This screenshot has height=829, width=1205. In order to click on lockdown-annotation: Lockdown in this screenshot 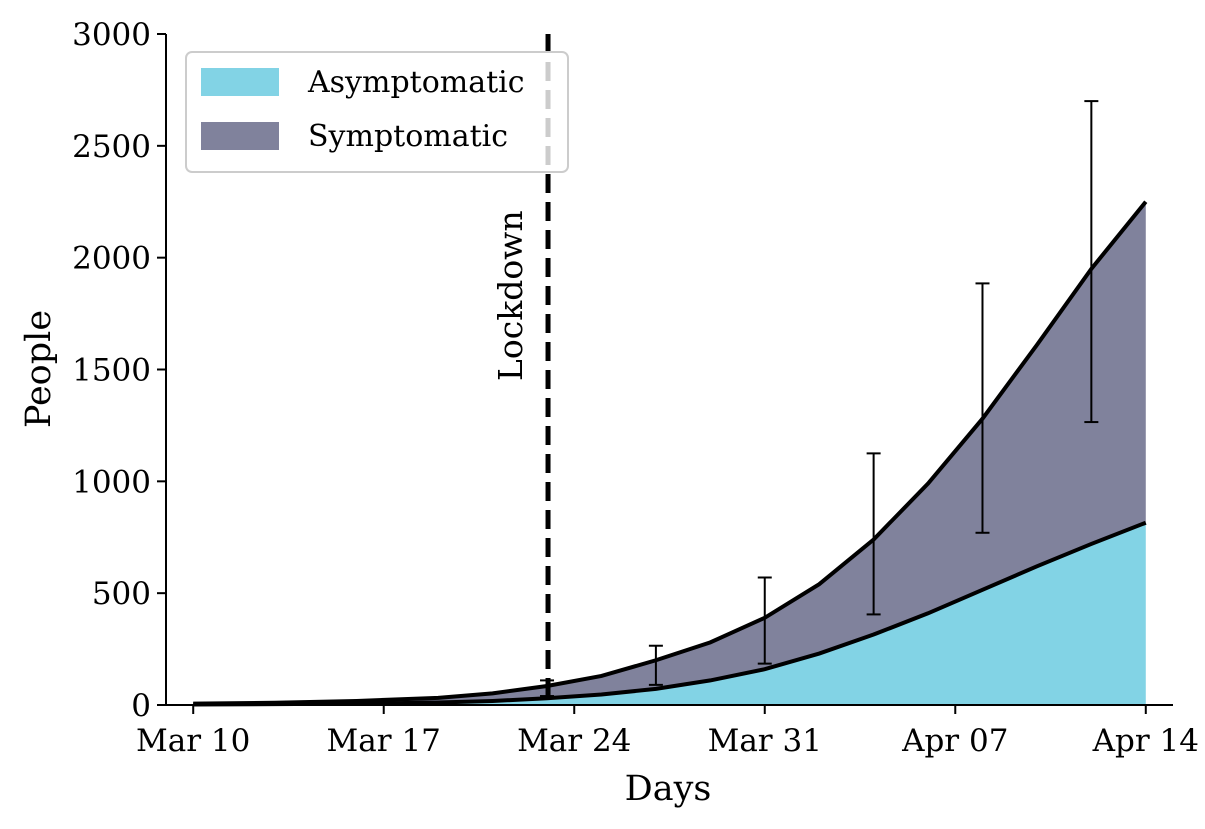, I will do `click(521, 369)`.